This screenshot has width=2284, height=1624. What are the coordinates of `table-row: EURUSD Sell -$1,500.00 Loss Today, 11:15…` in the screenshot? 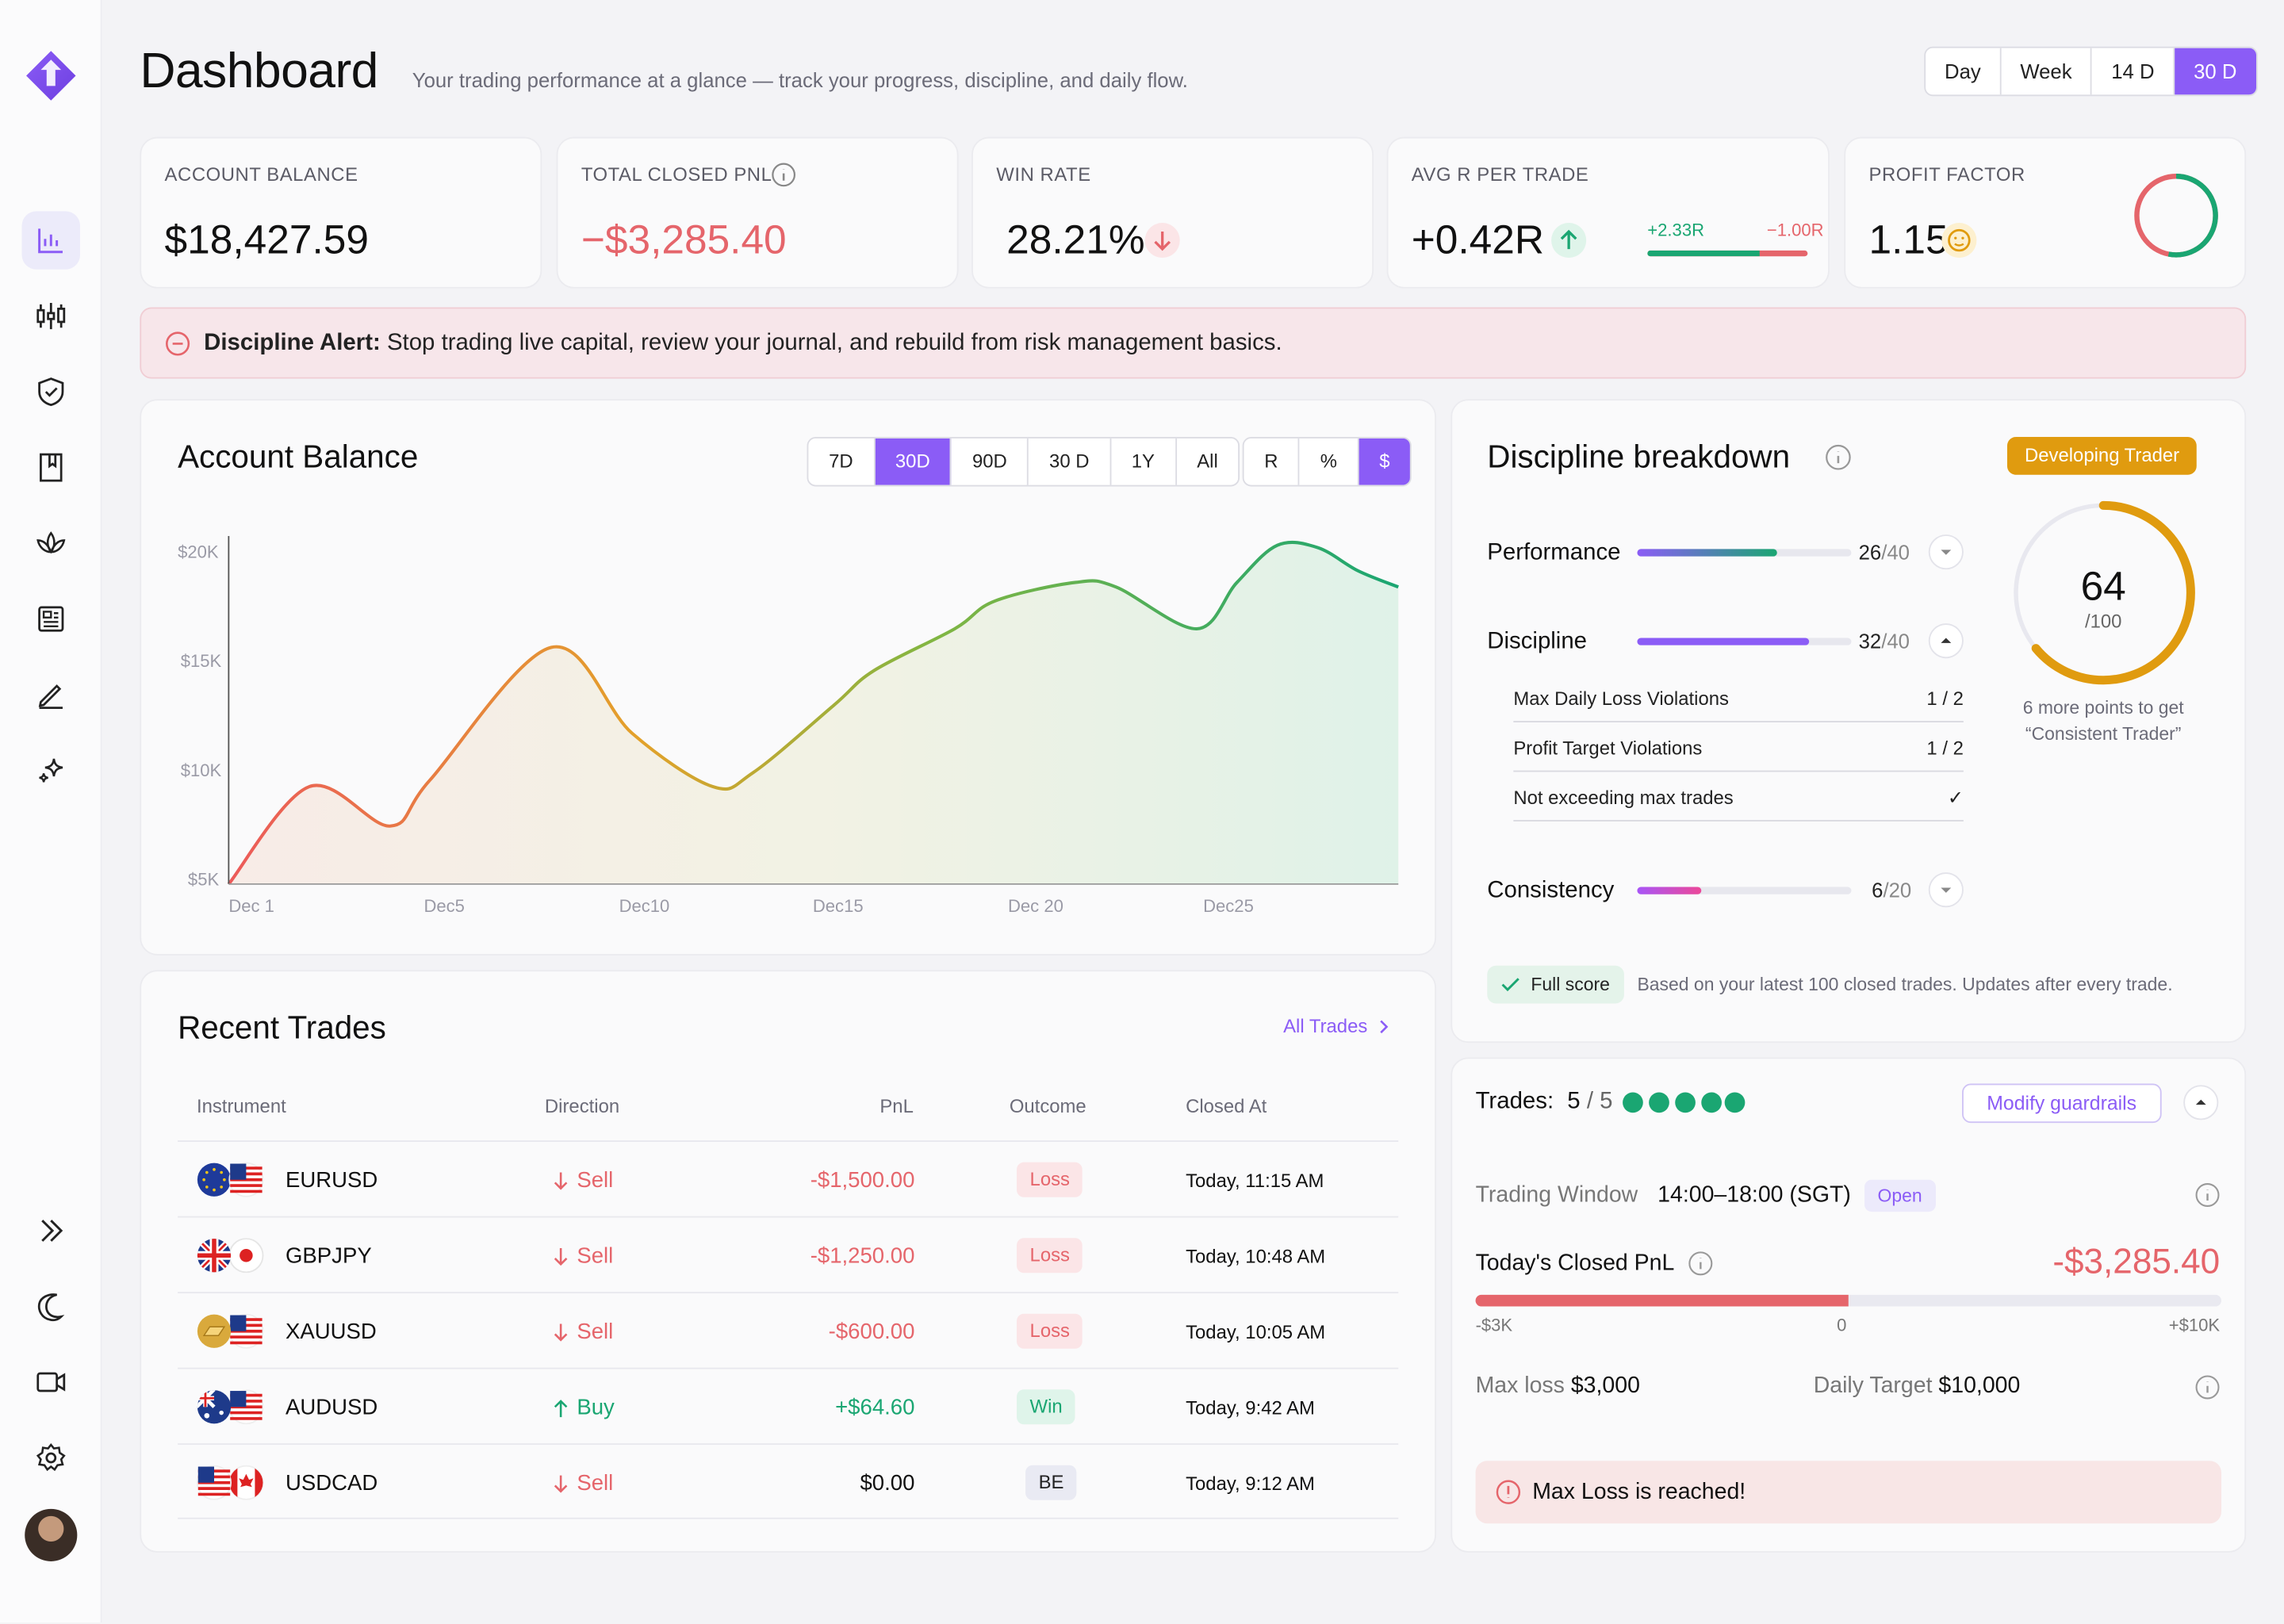 It's located at (788, 1178).